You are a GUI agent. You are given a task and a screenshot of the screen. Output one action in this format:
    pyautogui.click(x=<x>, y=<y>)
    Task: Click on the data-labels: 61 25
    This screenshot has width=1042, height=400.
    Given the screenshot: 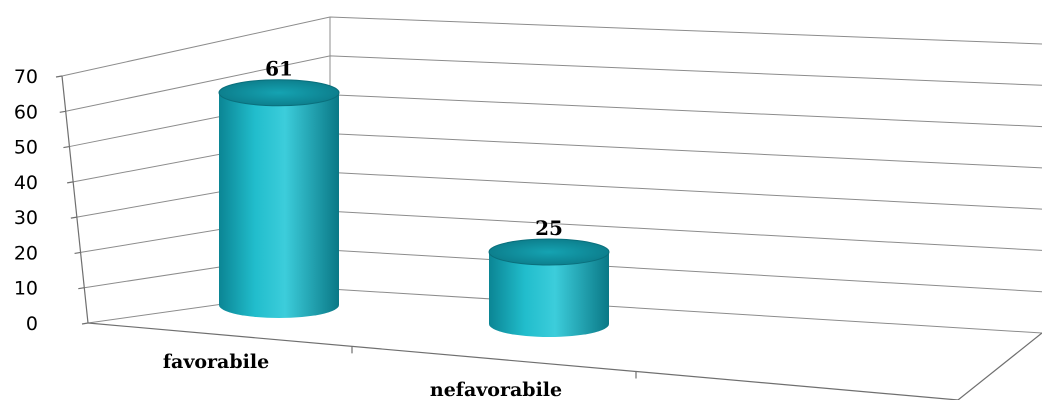 What is the action you would take?
    pyautogui.click(x=414, y=148)
    